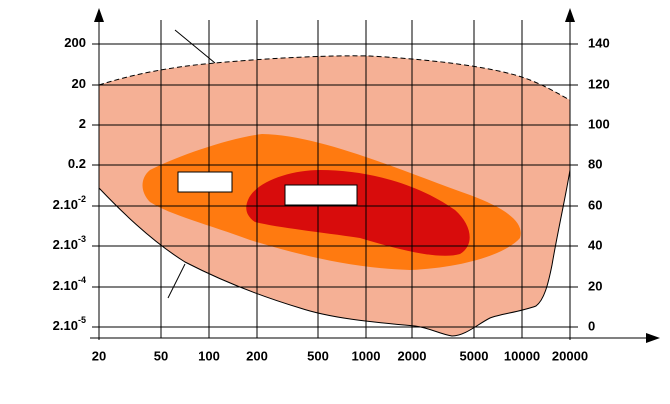 The width and height of the screenshot is (670, 404). I want to click on tick-base: 0.2, so click(77, 163).